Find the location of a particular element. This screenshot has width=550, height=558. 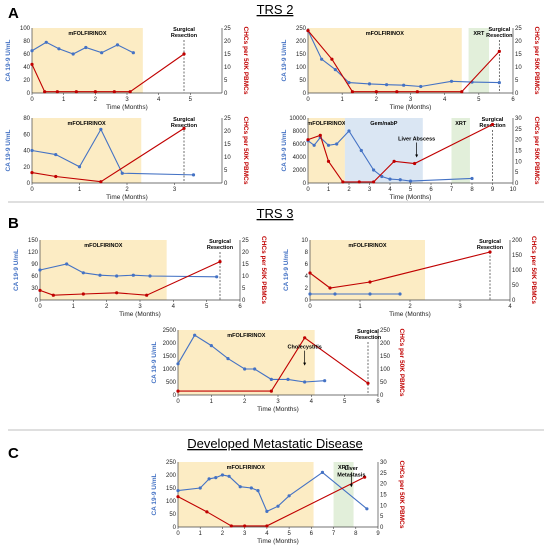

y-left-tick-label: 150 is located at coordinates (171, 489).